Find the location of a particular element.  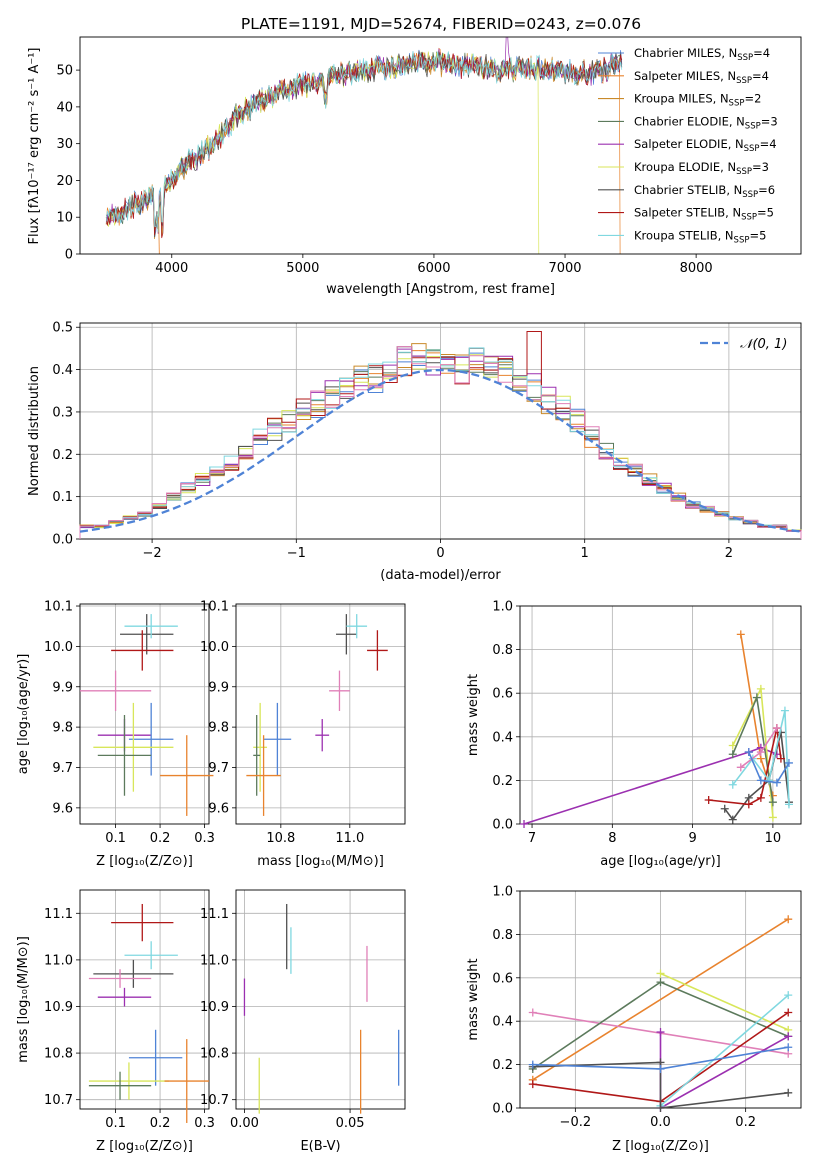

x-tick-label: 0.3 is located at coordinates (204, 1123).